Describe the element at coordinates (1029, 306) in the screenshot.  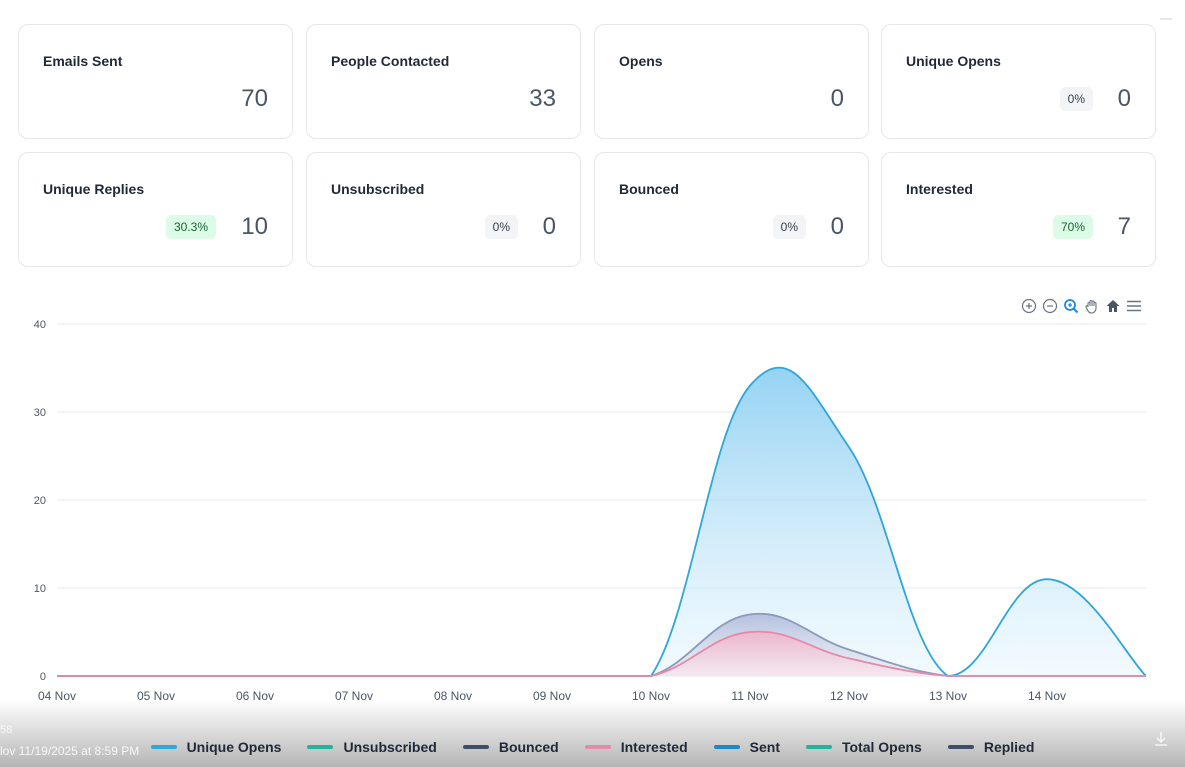
I see `zoom-in-icon` at that location.